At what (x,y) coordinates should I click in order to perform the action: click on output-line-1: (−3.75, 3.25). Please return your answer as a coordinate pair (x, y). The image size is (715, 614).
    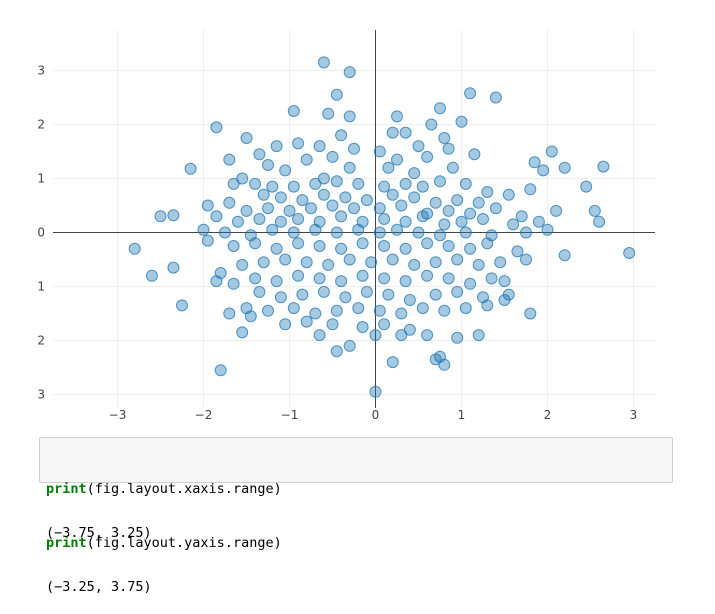
    Looking at the image, I should click on (99, 533).